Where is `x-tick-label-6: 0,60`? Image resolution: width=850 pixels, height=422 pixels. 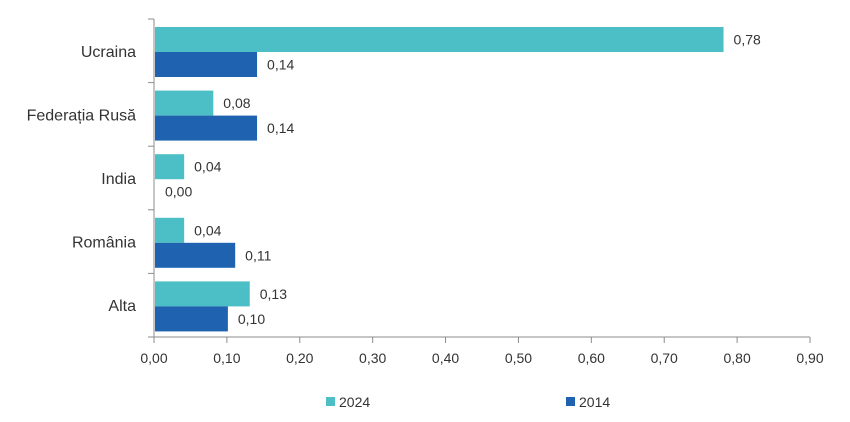 x-tick-label-6: 0,60 is located at coordinates (591, 358).